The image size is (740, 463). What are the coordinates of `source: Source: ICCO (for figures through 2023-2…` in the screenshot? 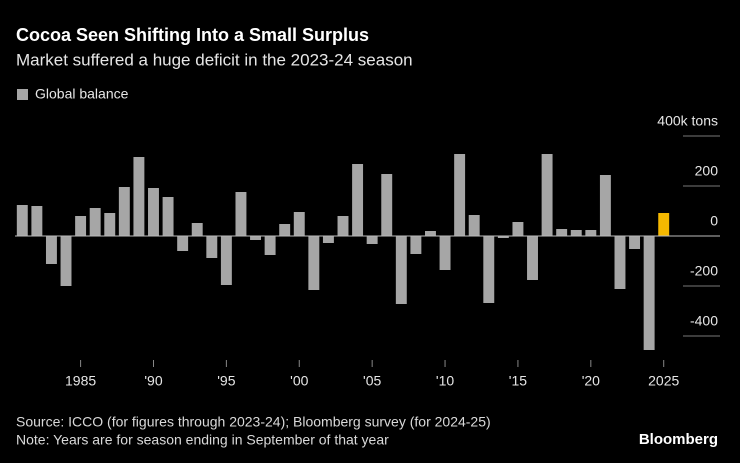 It's located at (253, 422).